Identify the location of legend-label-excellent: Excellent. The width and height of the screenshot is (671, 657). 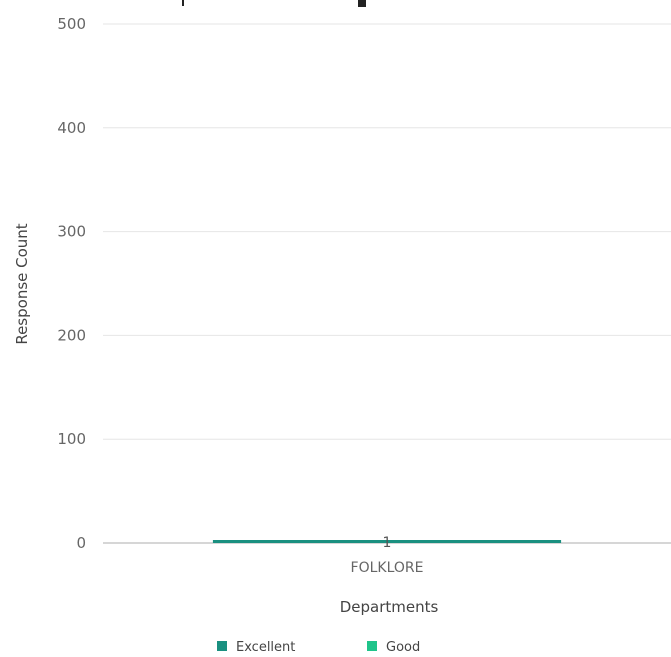
(265, 647).